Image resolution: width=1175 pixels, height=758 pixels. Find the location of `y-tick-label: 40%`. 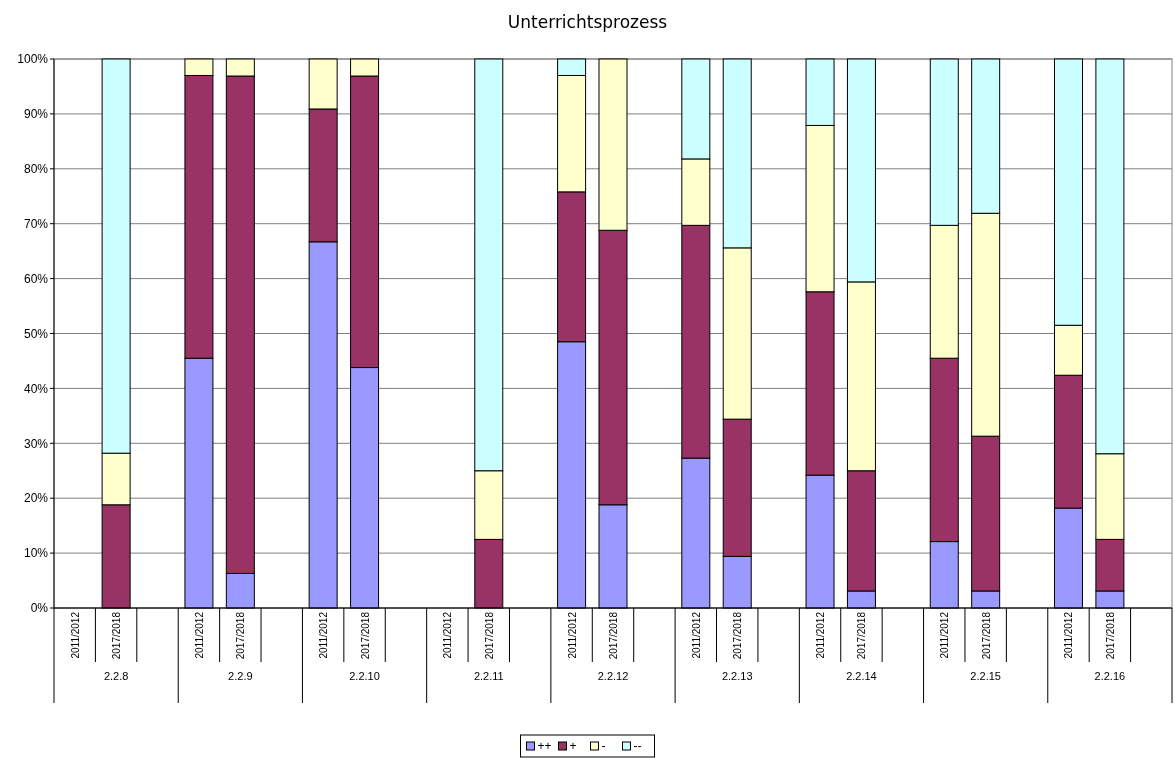

y-tick-label: 40% is located at coordinates (36, 388).